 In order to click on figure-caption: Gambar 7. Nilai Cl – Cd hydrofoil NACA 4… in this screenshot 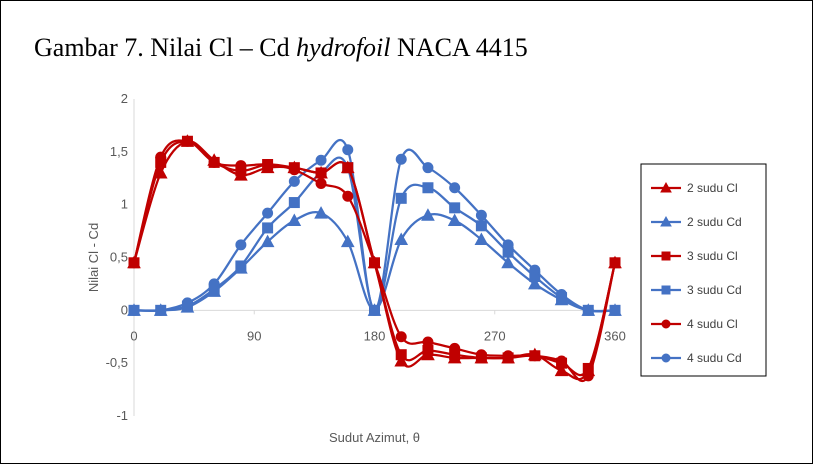, I will do `click(281, 48)`.